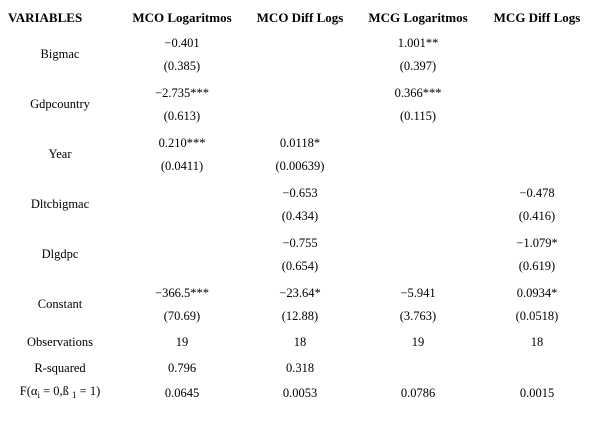  What do you see at coordinates (300, 216) in the screenshot?
I see `standard-error: (0.434)` at bounding box center [300, 216].